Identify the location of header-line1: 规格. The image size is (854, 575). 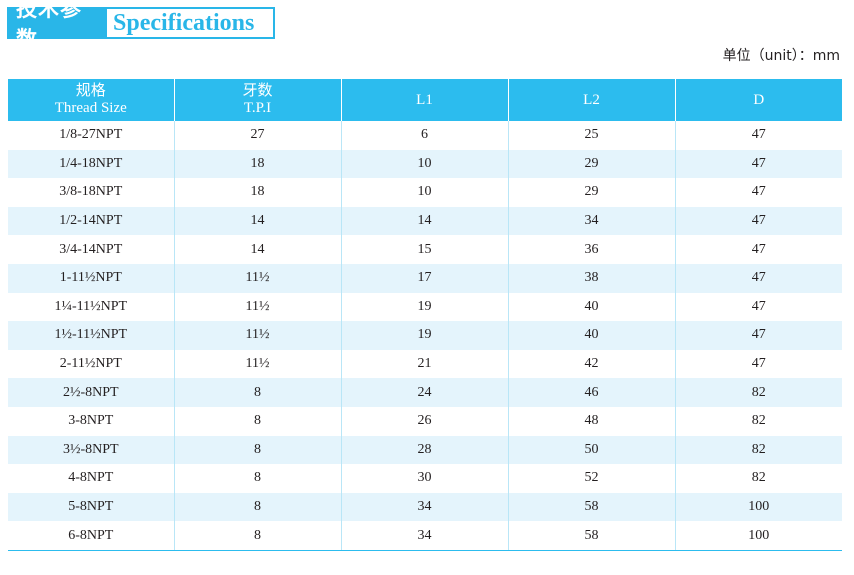
(90, 91).